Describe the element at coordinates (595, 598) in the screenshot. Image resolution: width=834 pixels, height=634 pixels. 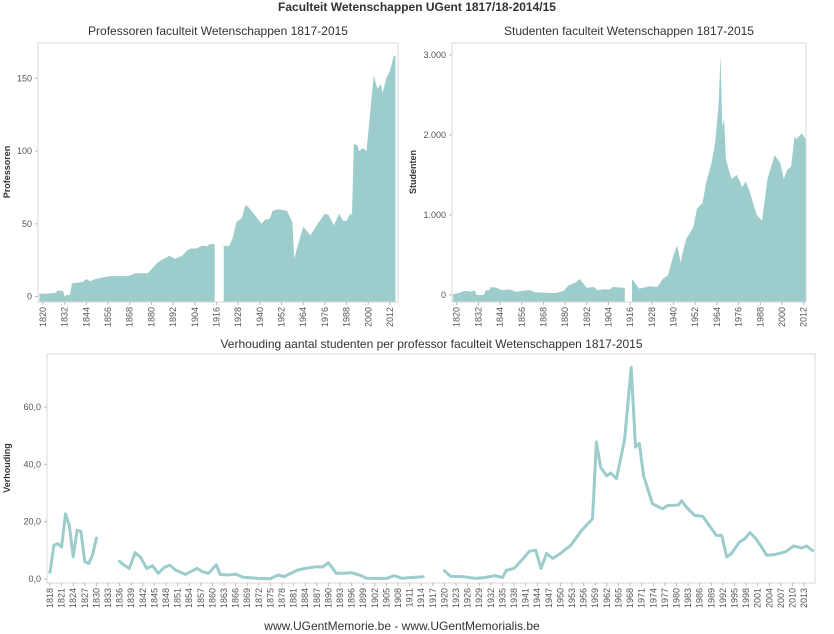
I see `ratio-xtick-label: 1959` at that location.